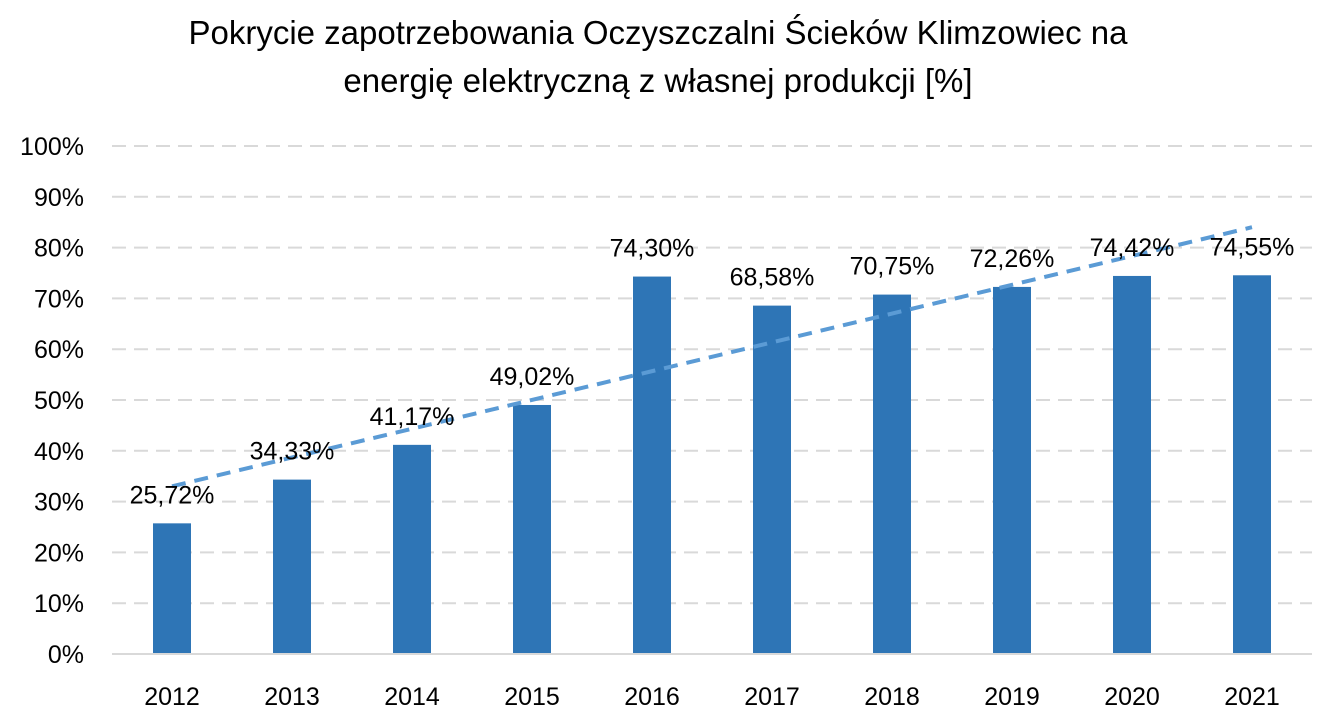  Describe the element at coordinates (1132, 248) in the screenshot. I see `data-label: 74,42%` at that location.